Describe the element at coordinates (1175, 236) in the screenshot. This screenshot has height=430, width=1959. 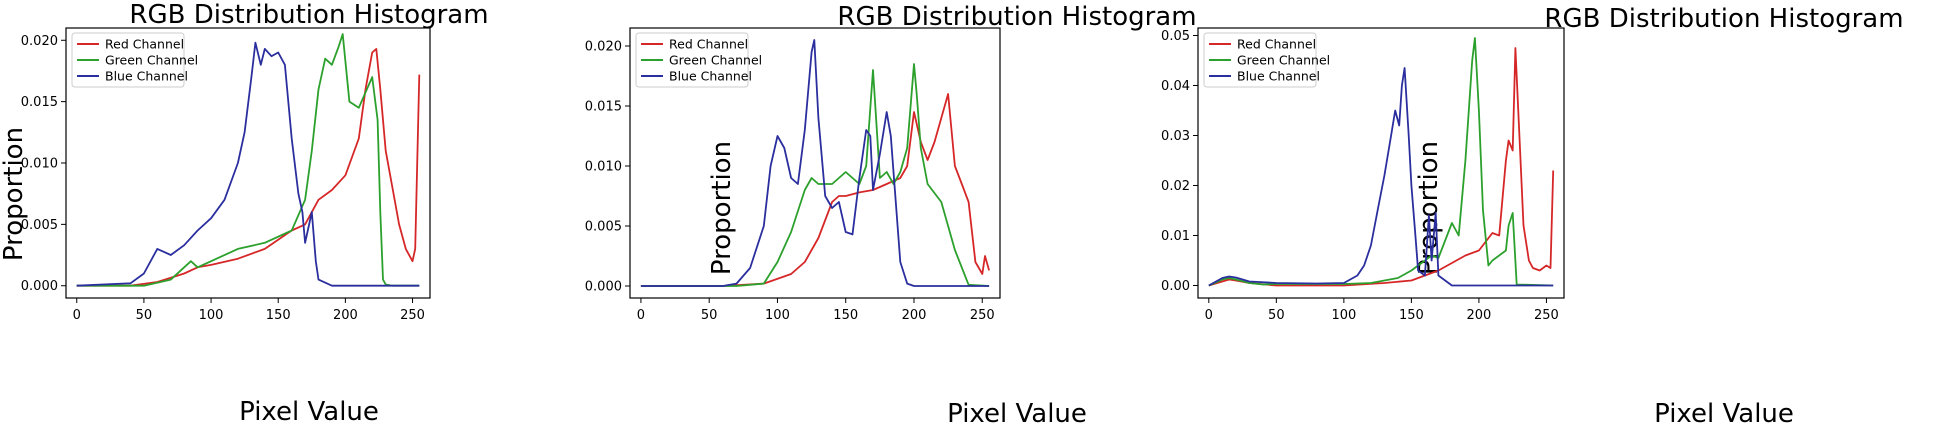
I see `y-tick-label: 0.01` at that location.